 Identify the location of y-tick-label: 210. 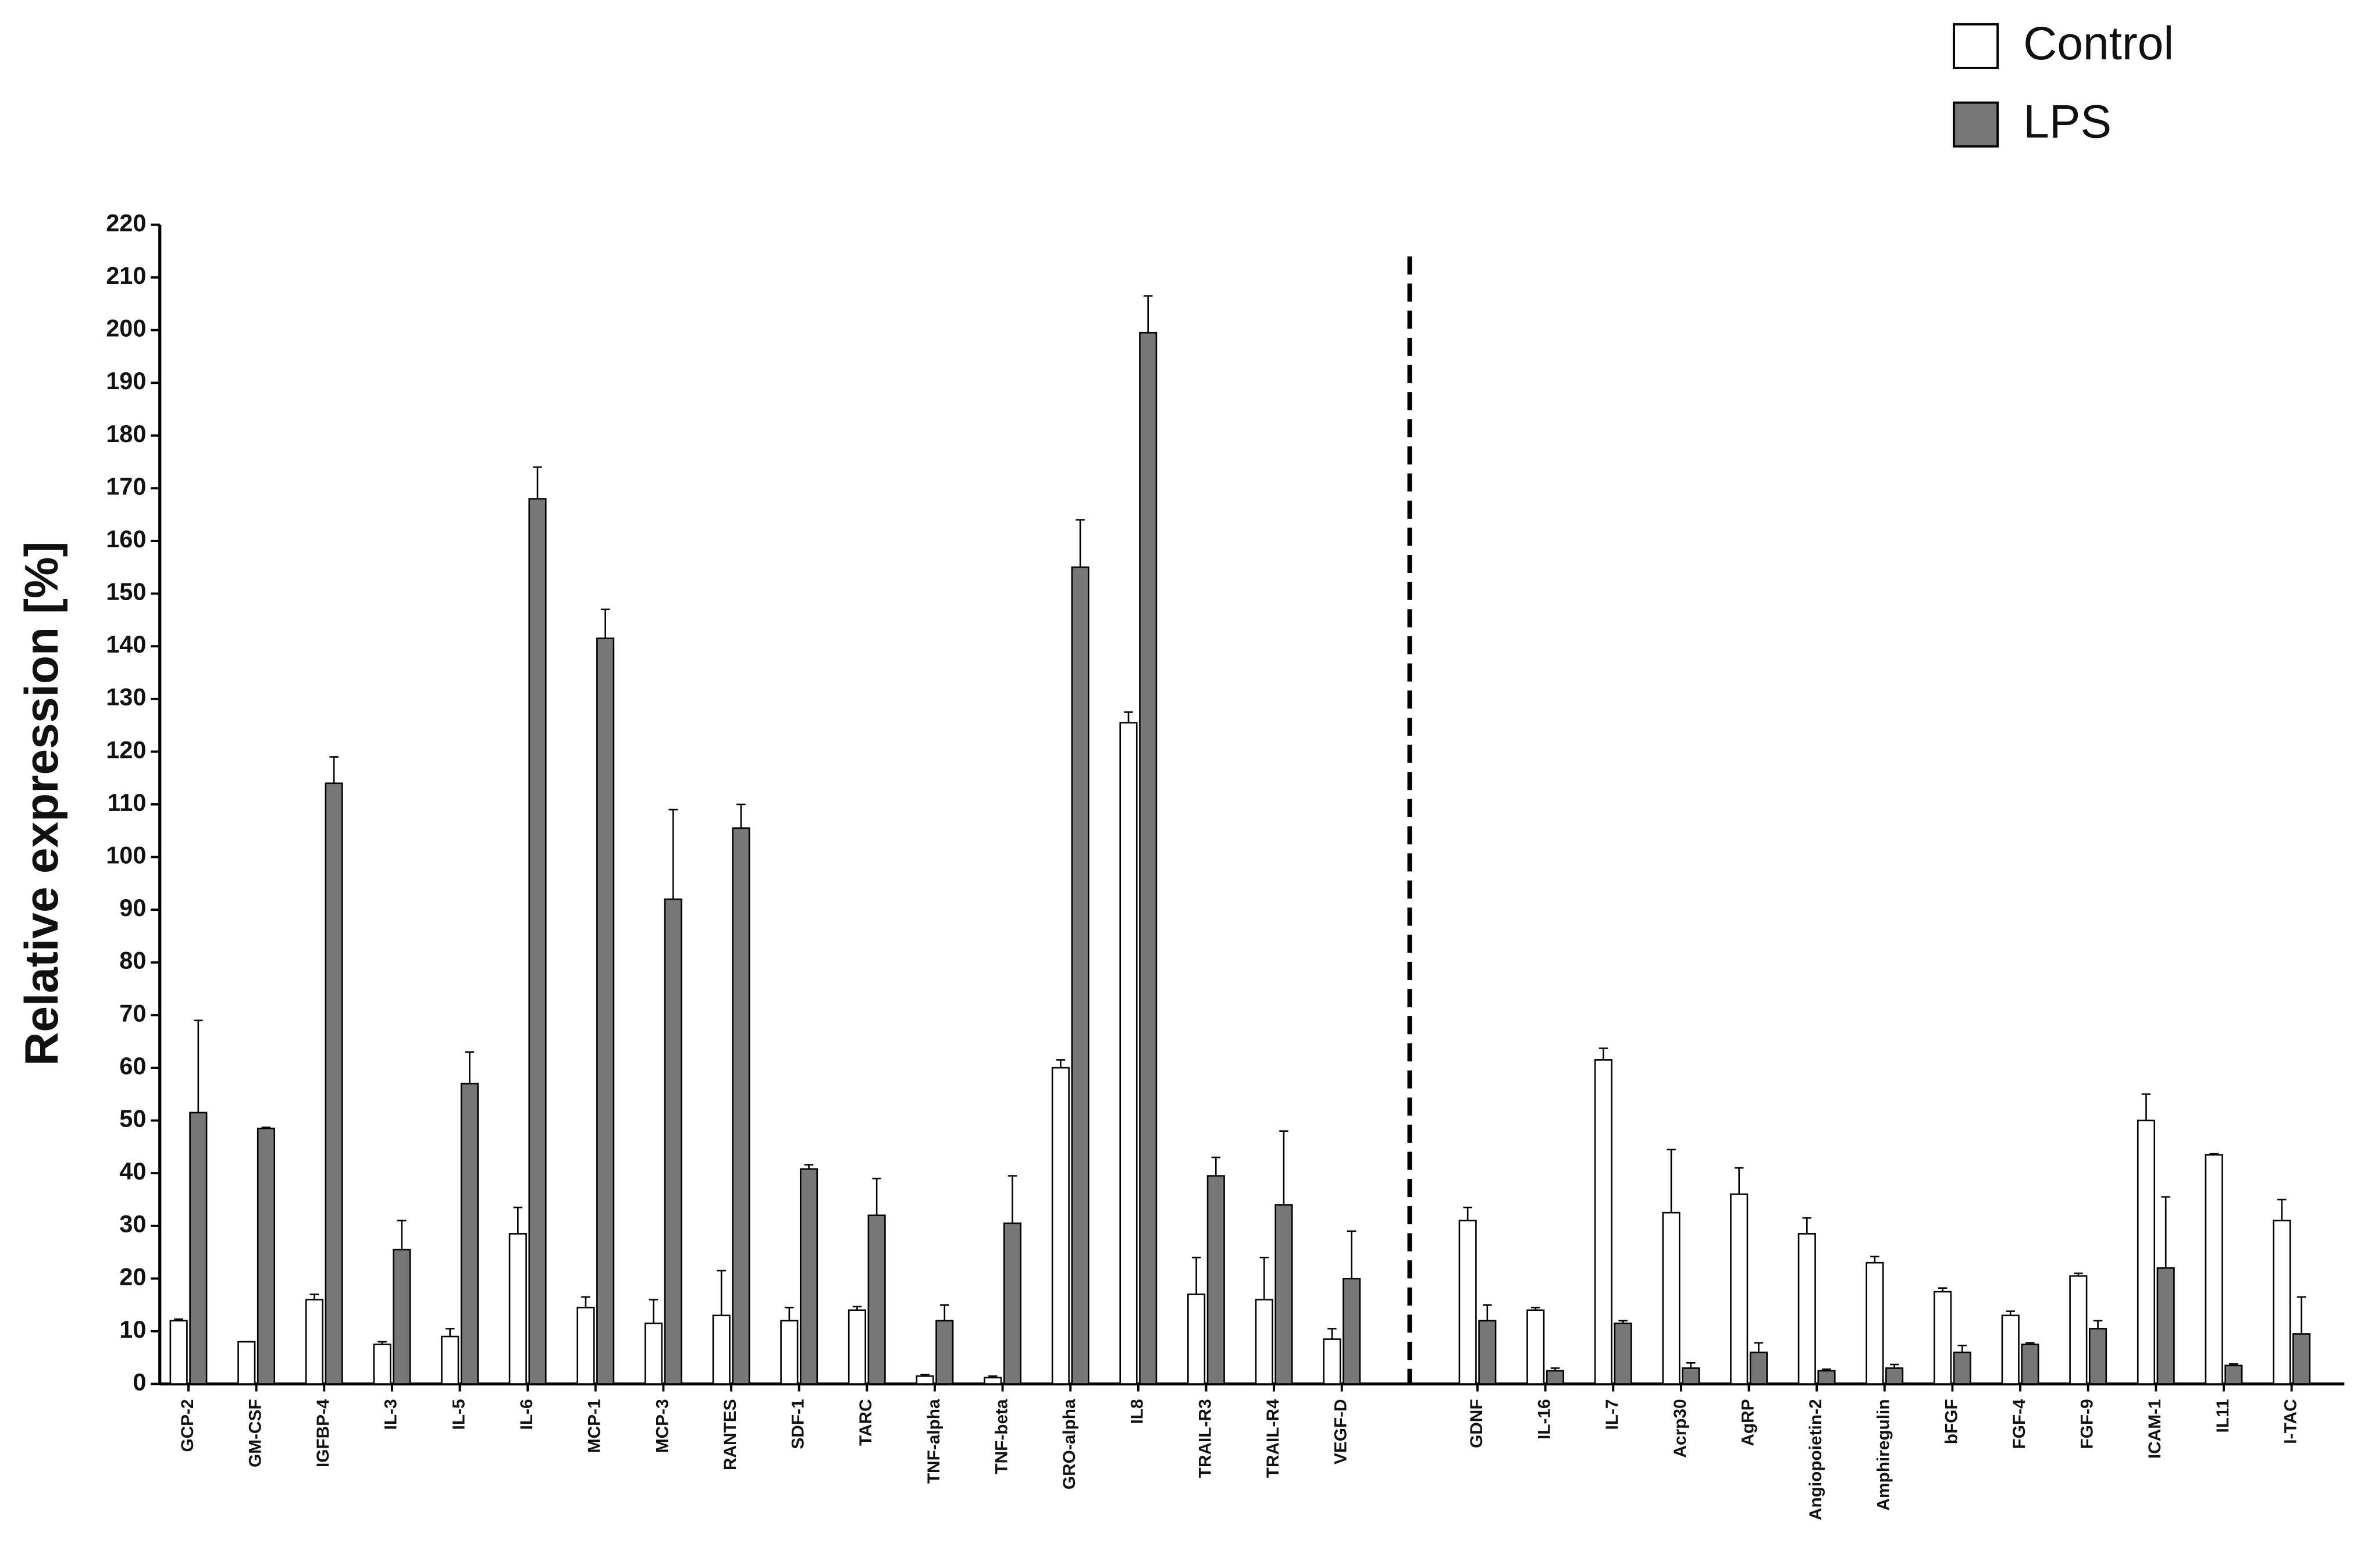
(126, 275).